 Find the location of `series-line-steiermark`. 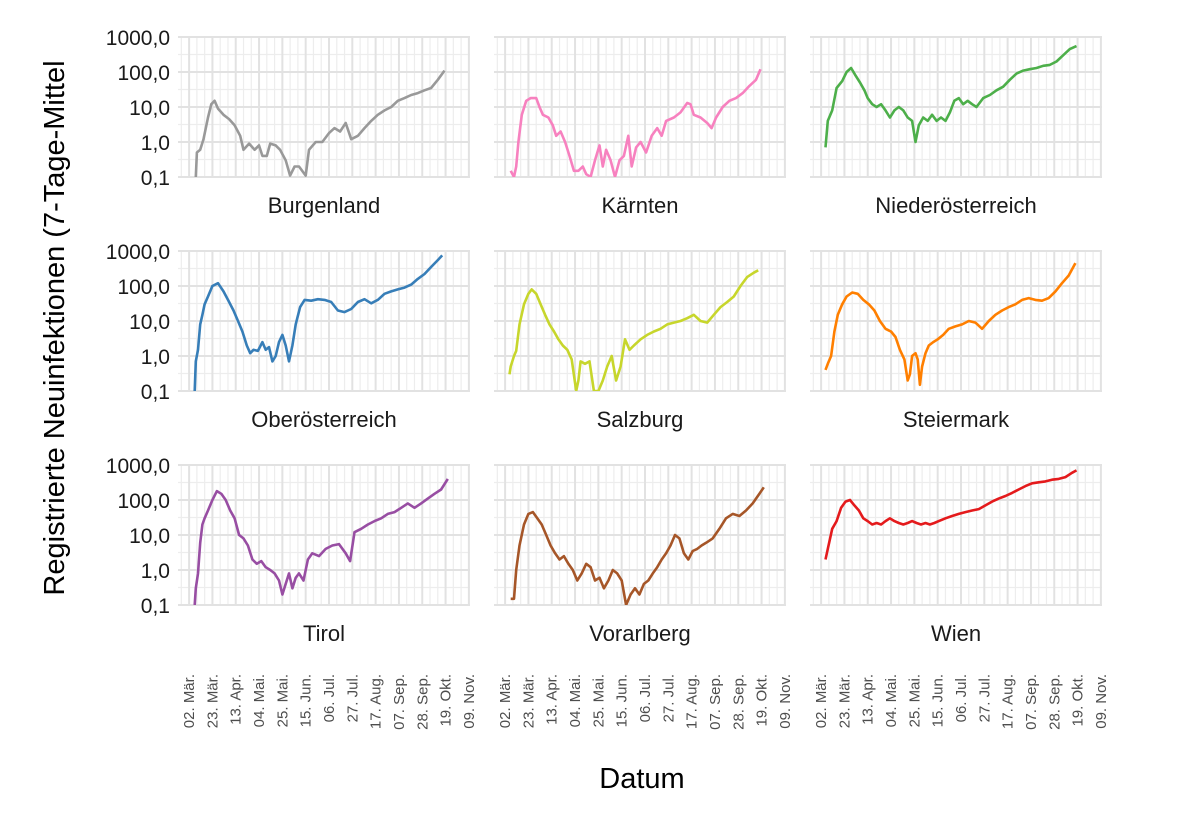

series-line-steiermark is located at coordinates (950, 324).